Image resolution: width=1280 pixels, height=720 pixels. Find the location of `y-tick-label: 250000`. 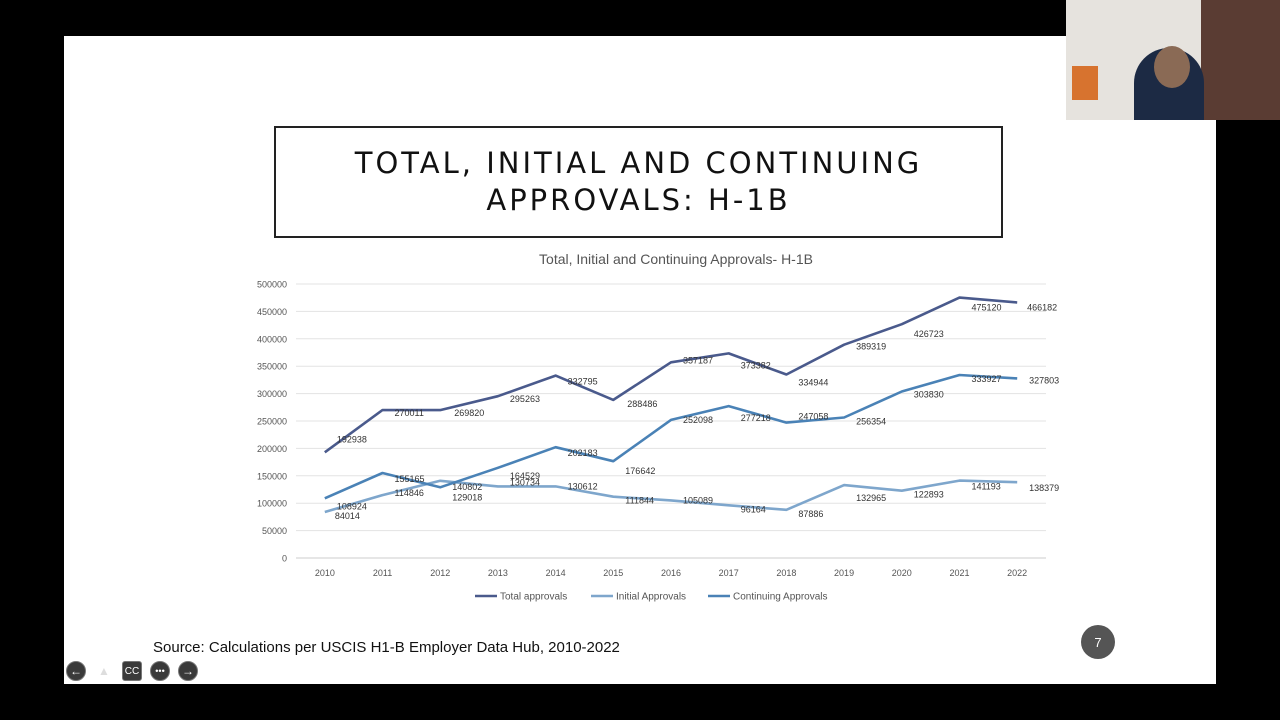

y-tick-label: 250000 is located at coordinates (272, 422).